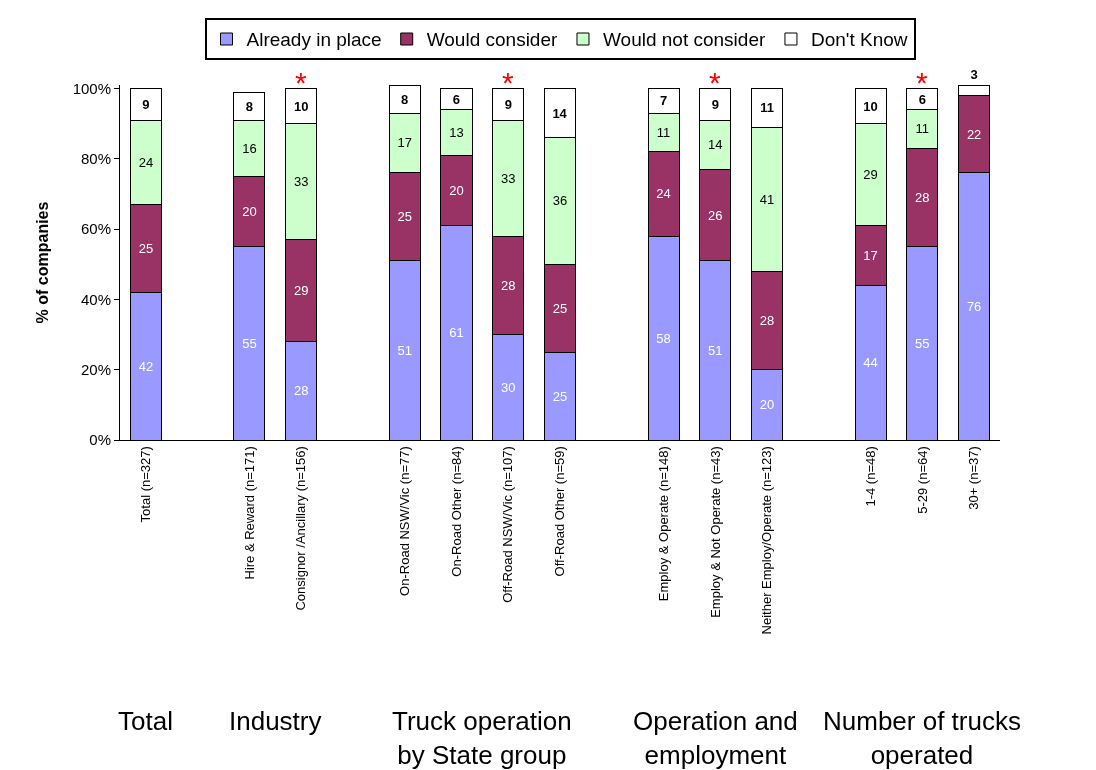 This screenshot has width=1096, height=770. What do you see at coordinates (870, 476) in the screenshot?
I see `x-tick-label: 1-4 (n=48)` at bounding box center [870, 476].